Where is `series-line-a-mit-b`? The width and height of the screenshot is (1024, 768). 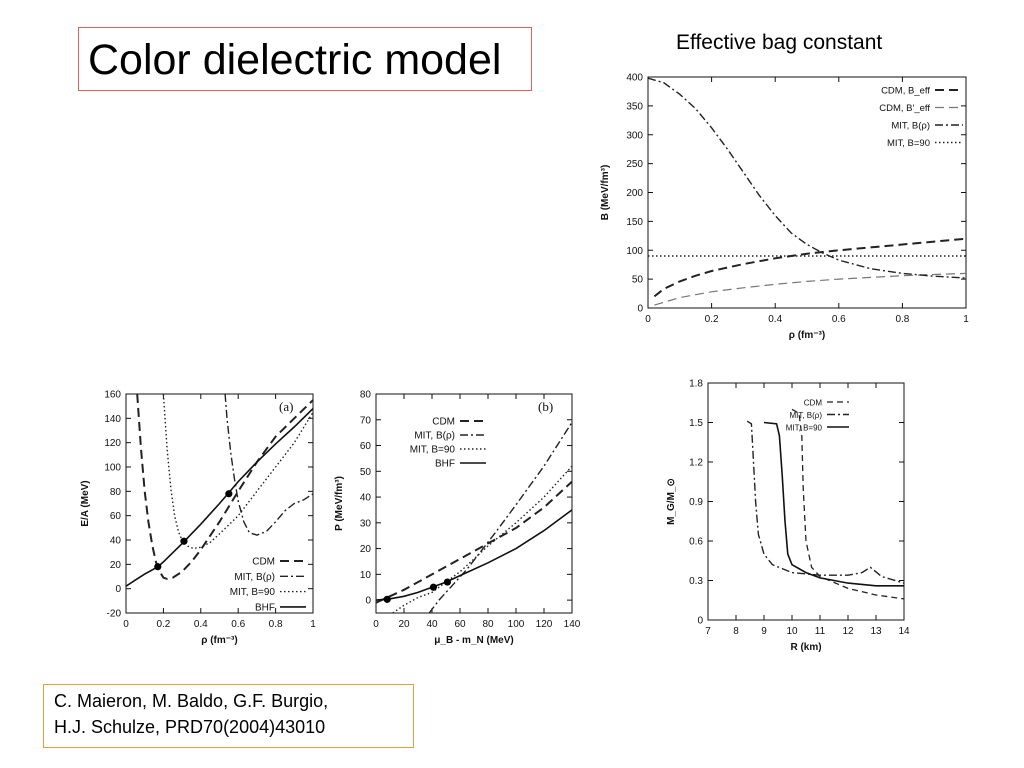
series-line-a-mit-b is located at coordinates (268, 465).